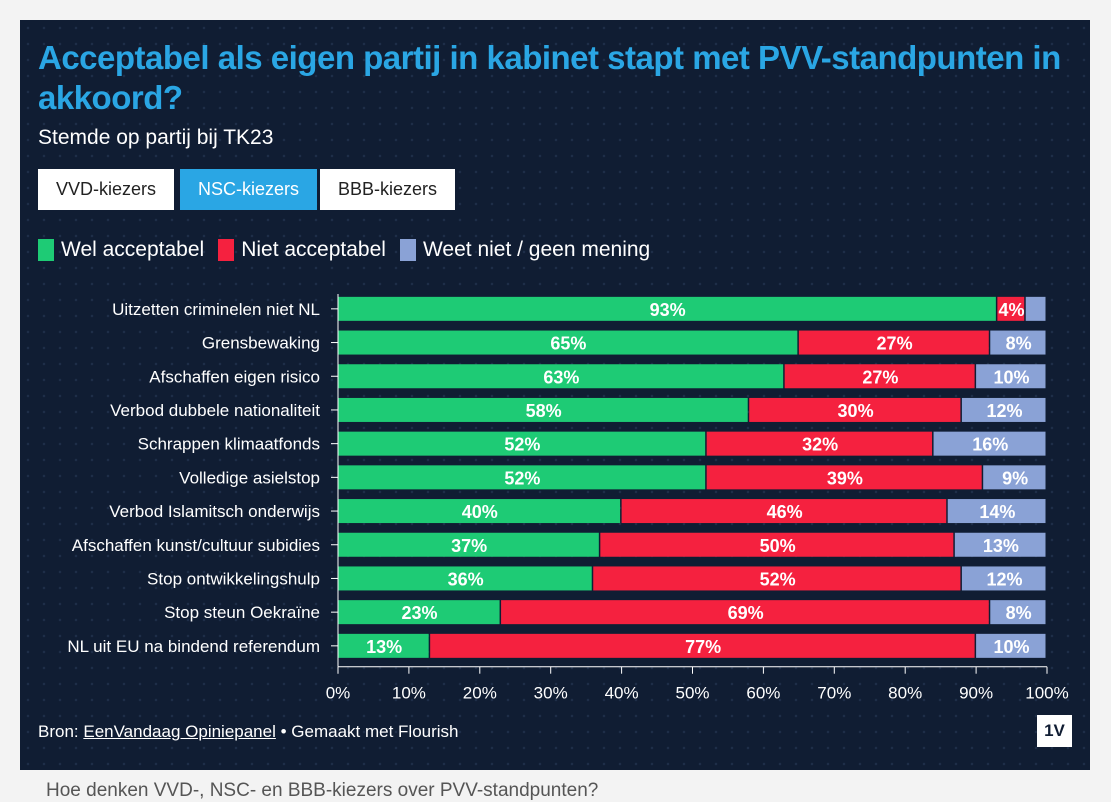 This screenshot has height=802, width=1111. What do you see at coordinates (234, 376) in the screenshot?
I see `category-label: Afschaffen eigen risico` at bounding box center [234, 376].